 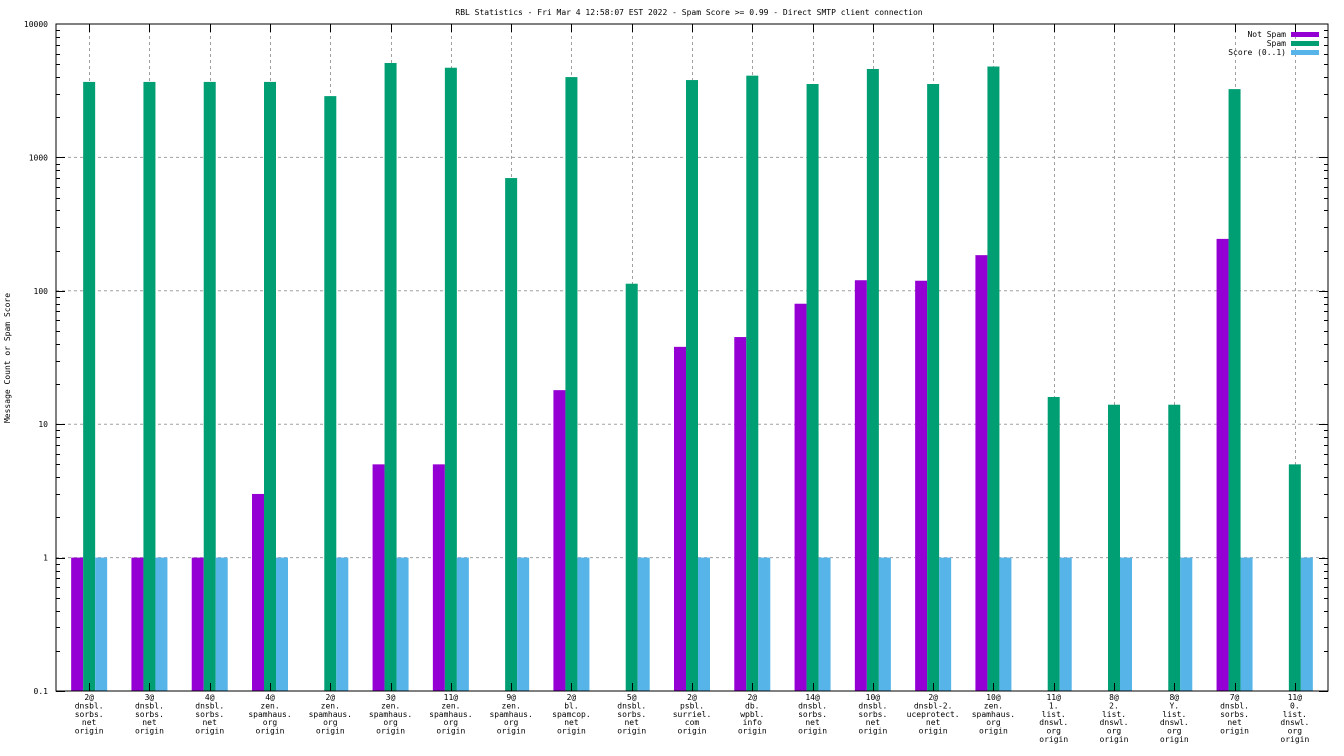 What do you see at coordinates (41, 291) in the screenshot?
I see `y-tick-label: 100` at bounding box center [41, 291].